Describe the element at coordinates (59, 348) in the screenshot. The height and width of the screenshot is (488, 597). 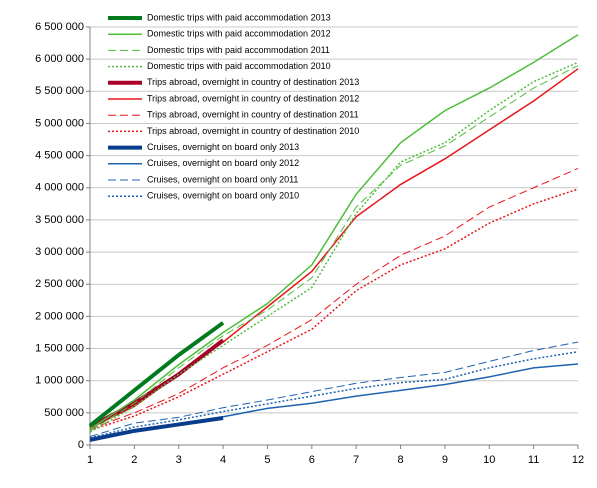
I see `y-tick-label: 1 500 000` at that location.